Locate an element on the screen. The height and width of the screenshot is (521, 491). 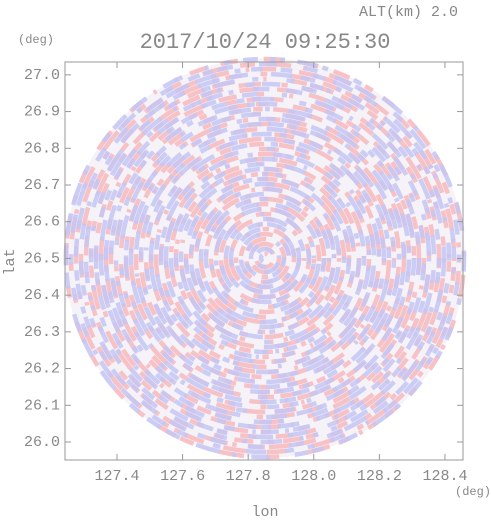
y-tick-label: 26.3 is located at coordinates (42, 332).